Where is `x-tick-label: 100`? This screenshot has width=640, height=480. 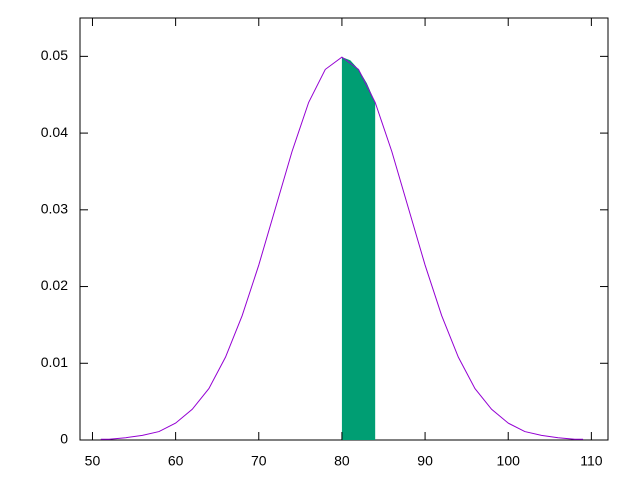 x-tick-label: 100 is located at coordinates (509, 461).